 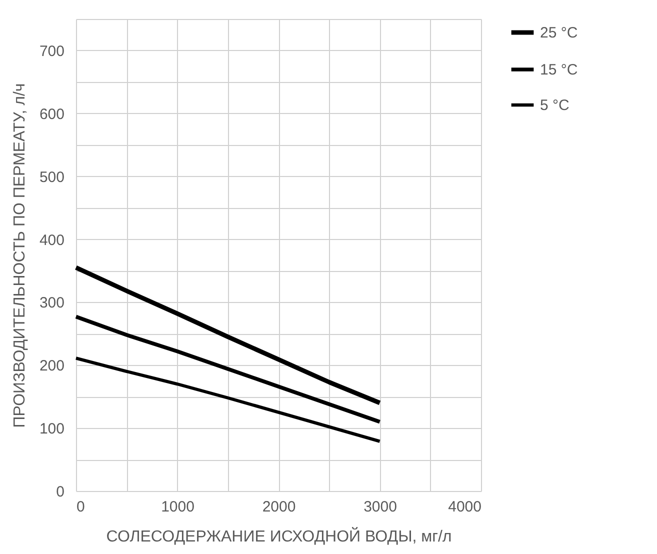 What do you see at coordinates (60, 492) in the screenshot?
I see `y-tick-label: 0` at bounding box center [60, 492].